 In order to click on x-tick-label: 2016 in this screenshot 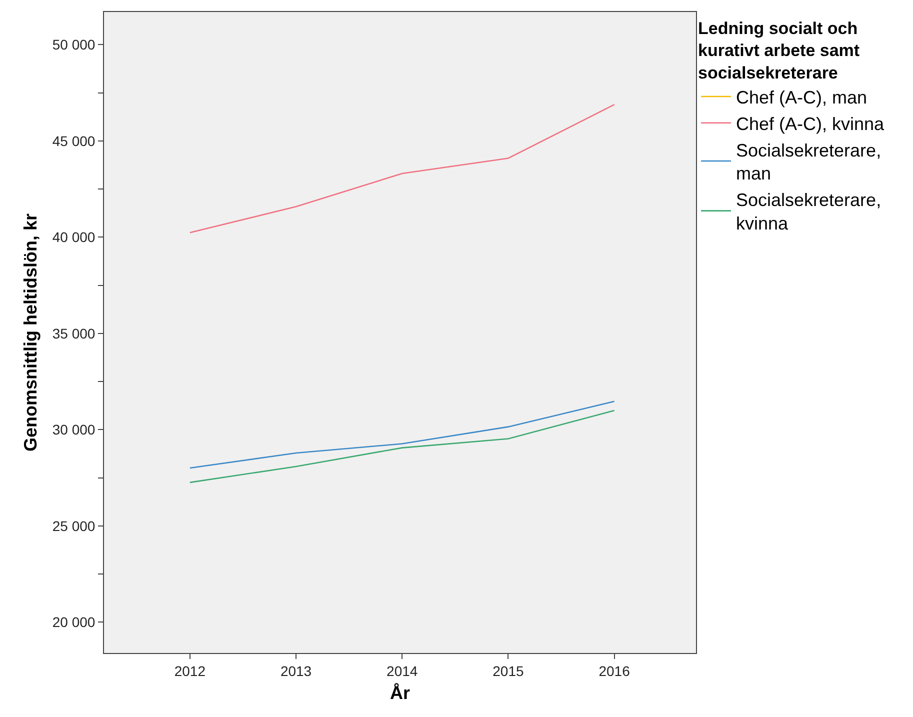, I will do `click(614, 670)`.